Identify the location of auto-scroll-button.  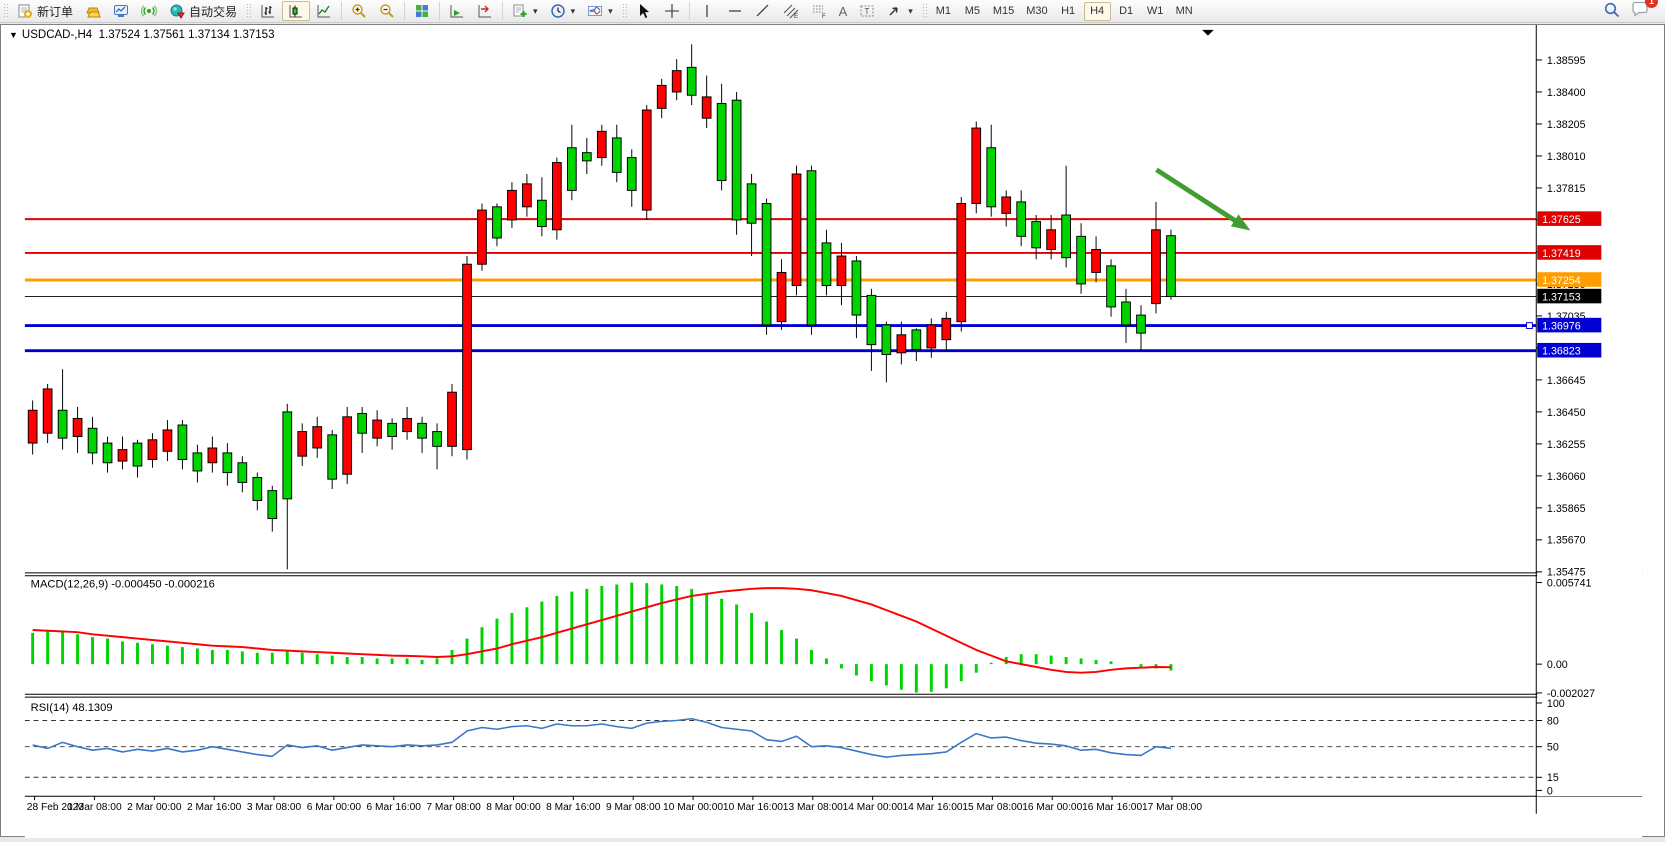
(457, 11).